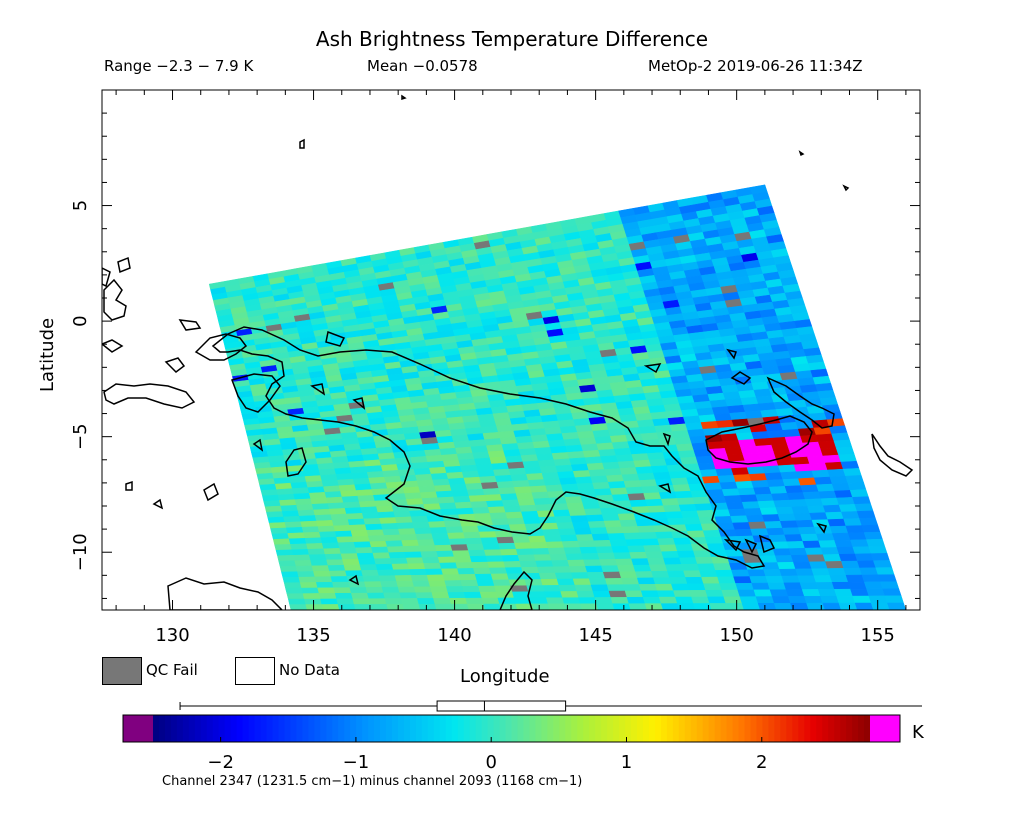 The image size is (1024, 813). Describe the element at coordinates (550, 706) in the screenshot. I see `value-distribution-boxplot` at that location.